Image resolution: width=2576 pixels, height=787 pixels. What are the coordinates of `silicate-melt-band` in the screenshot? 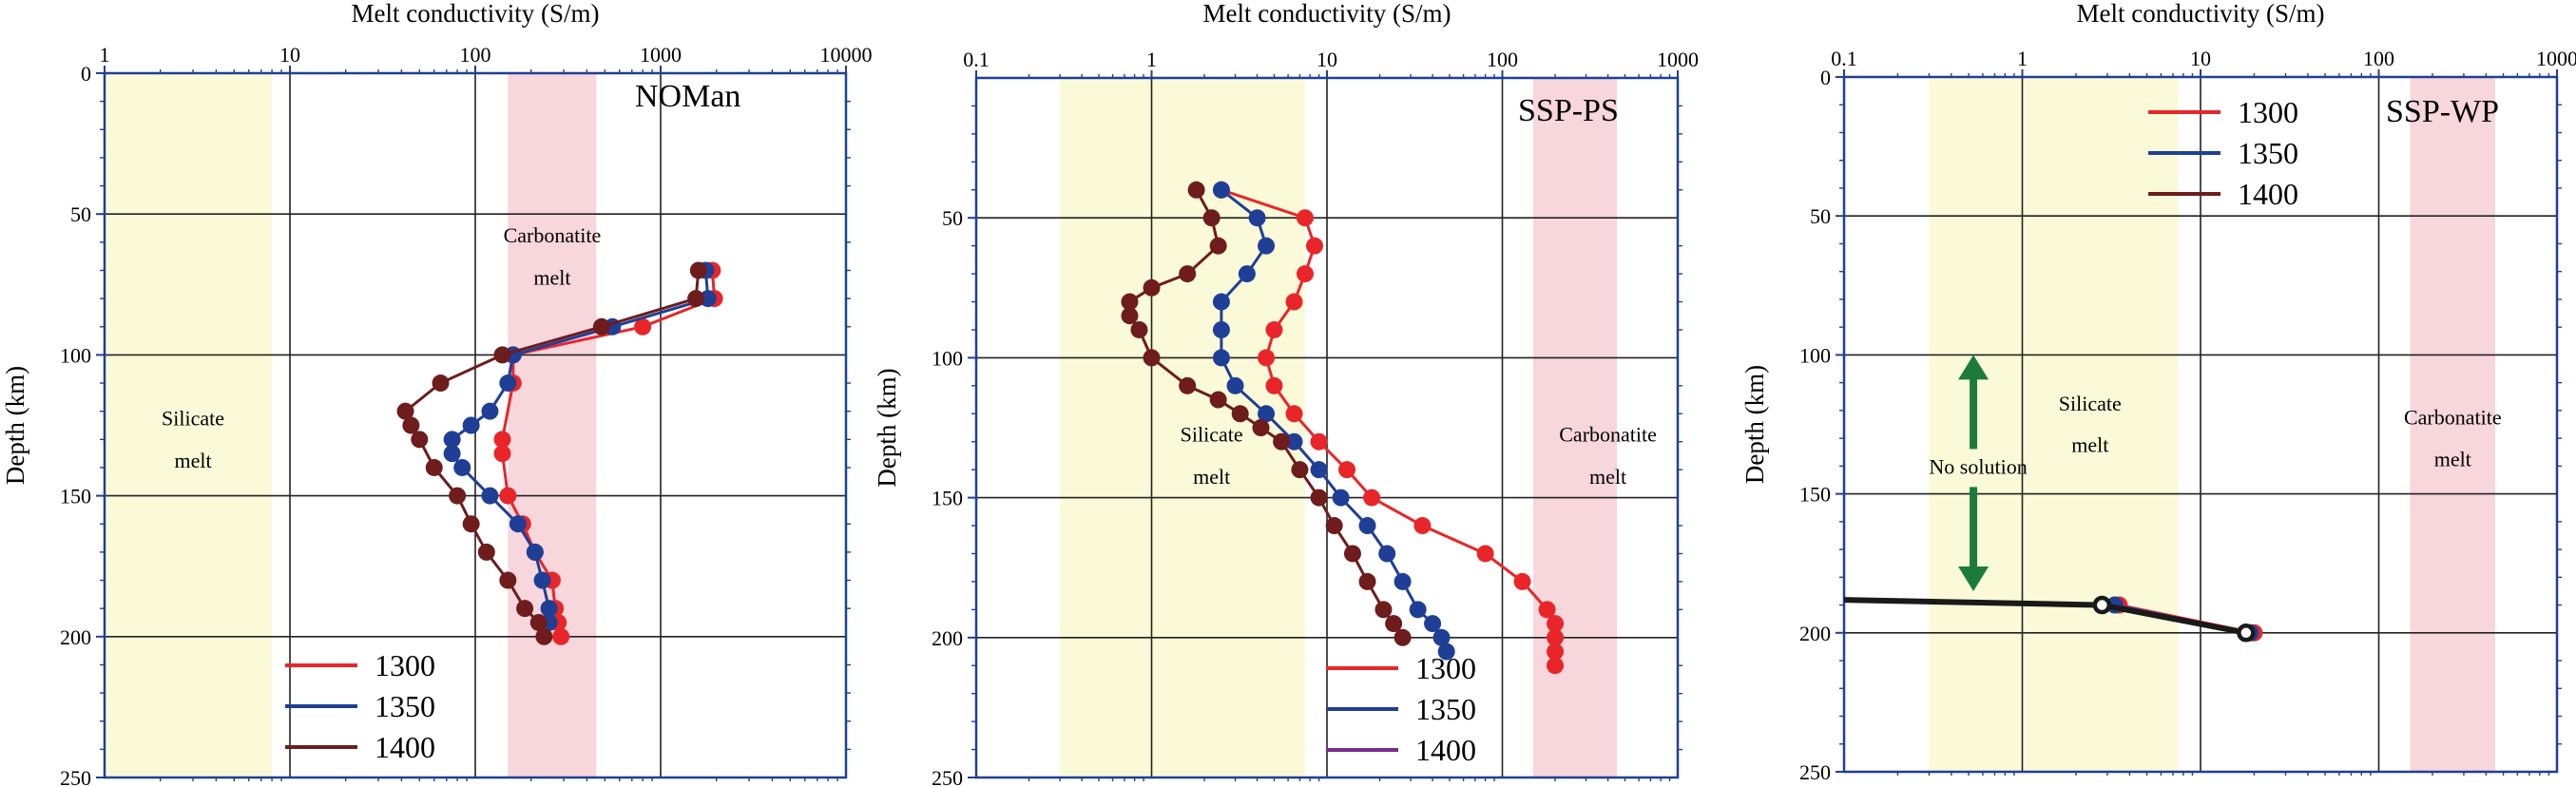 It's located at (2054, 424).